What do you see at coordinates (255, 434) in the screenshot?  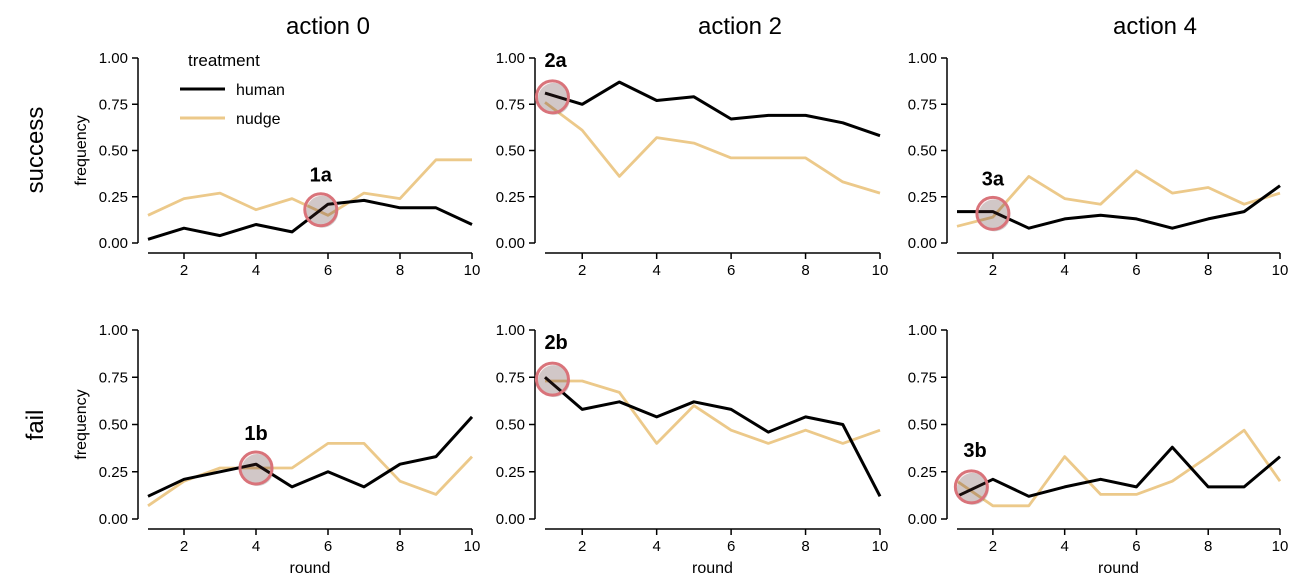 I see `annotation-label: 1b` at bounding box center [255, 434].